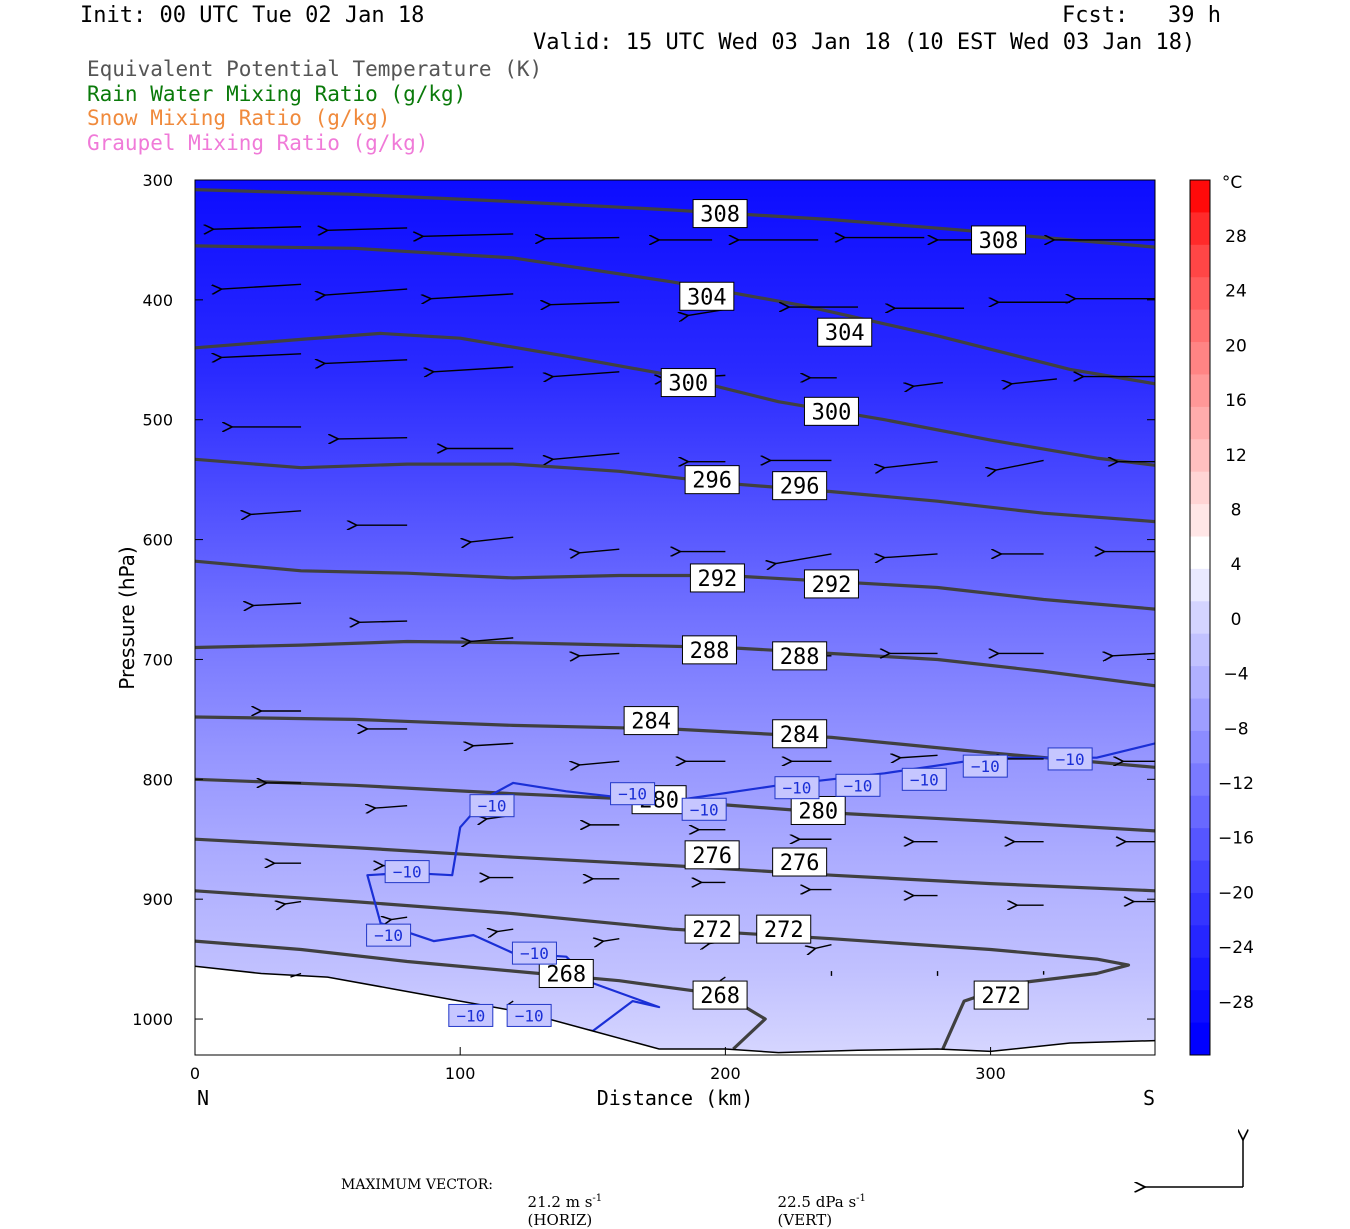  I want to click on colorbar-tick-label: 28, so click(1236, 237).